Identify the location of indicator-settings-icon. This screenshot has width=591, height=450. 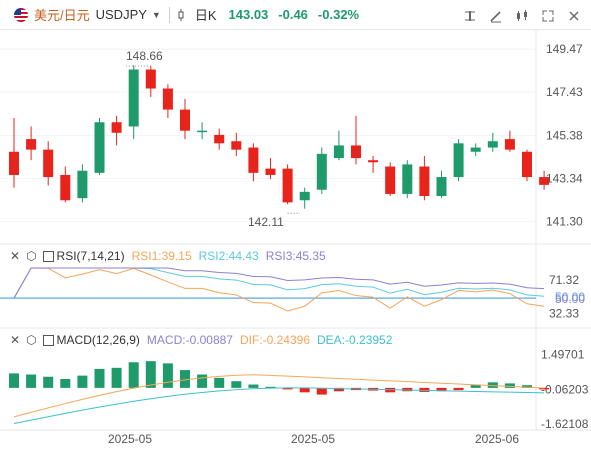
(469, 15).